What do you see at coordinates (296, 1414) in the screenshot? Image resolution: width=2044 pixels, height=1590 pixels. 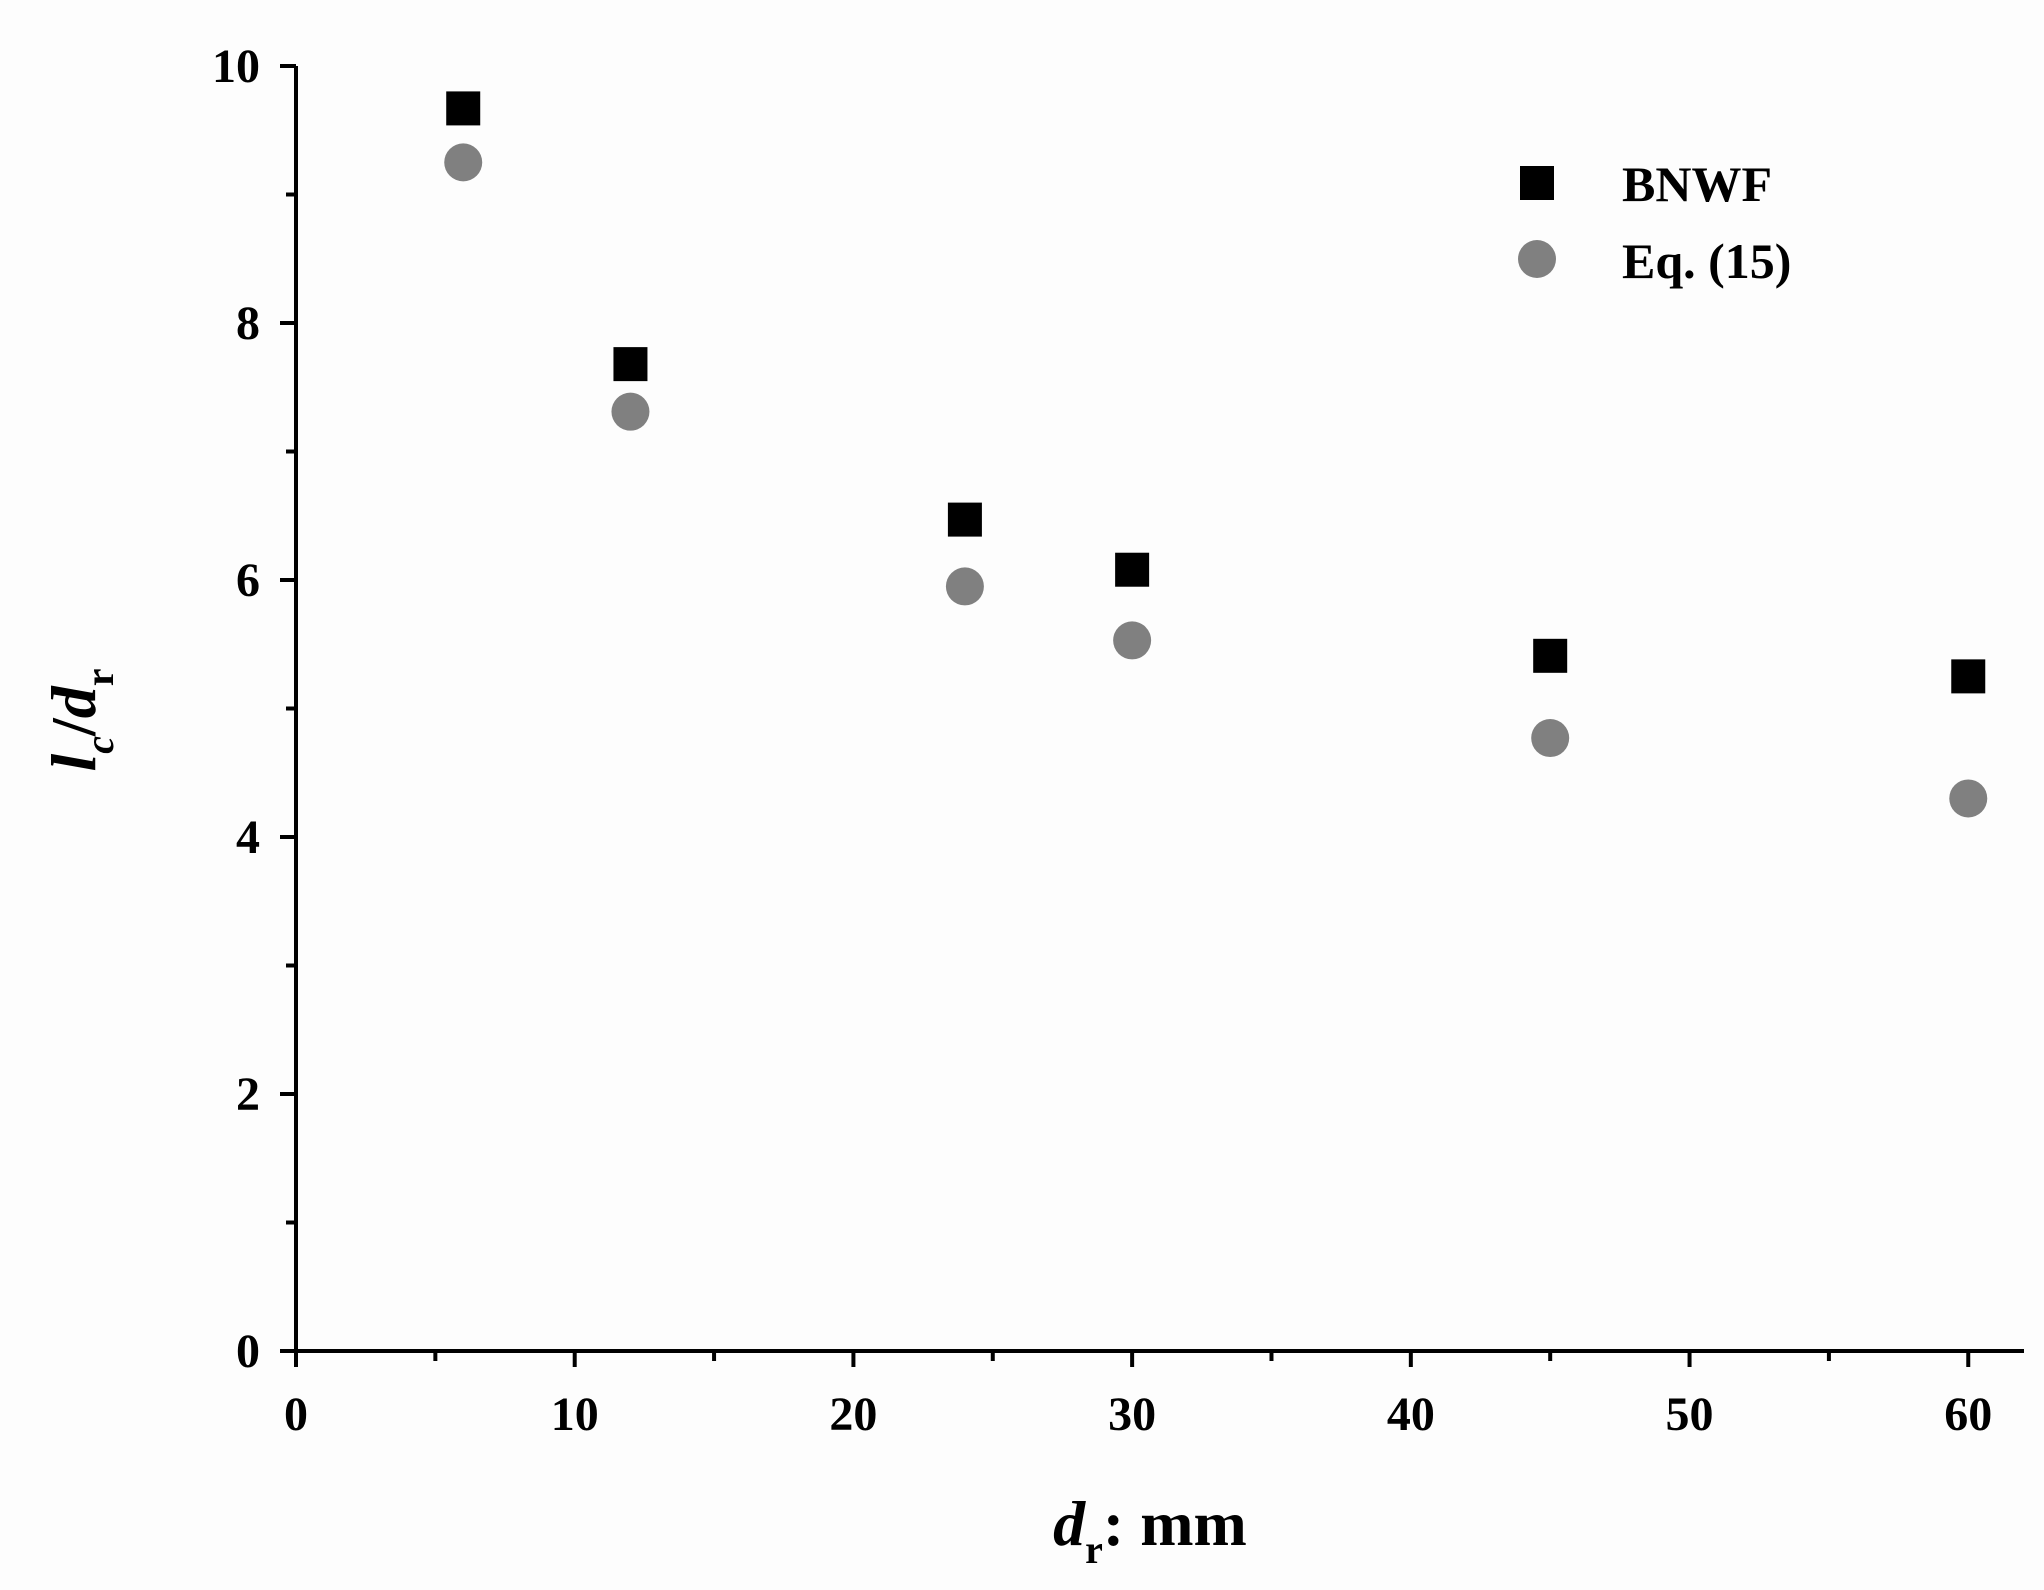 I see `x-tick-label: 0` at bounding box center [296, 1414].